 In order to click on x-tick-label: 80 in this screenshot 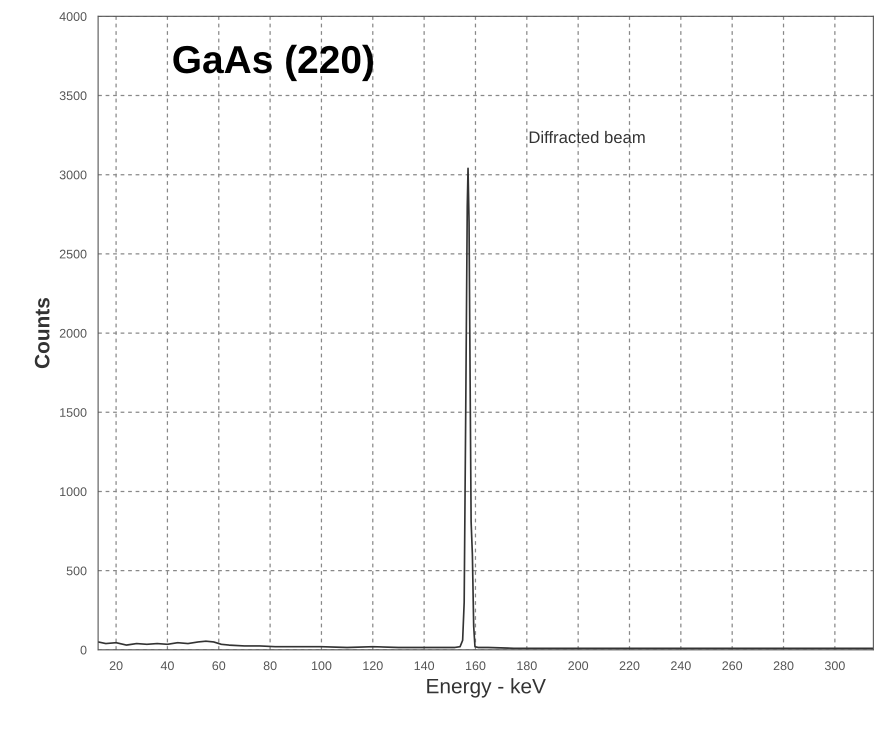, I will do `click(270, 665)`.